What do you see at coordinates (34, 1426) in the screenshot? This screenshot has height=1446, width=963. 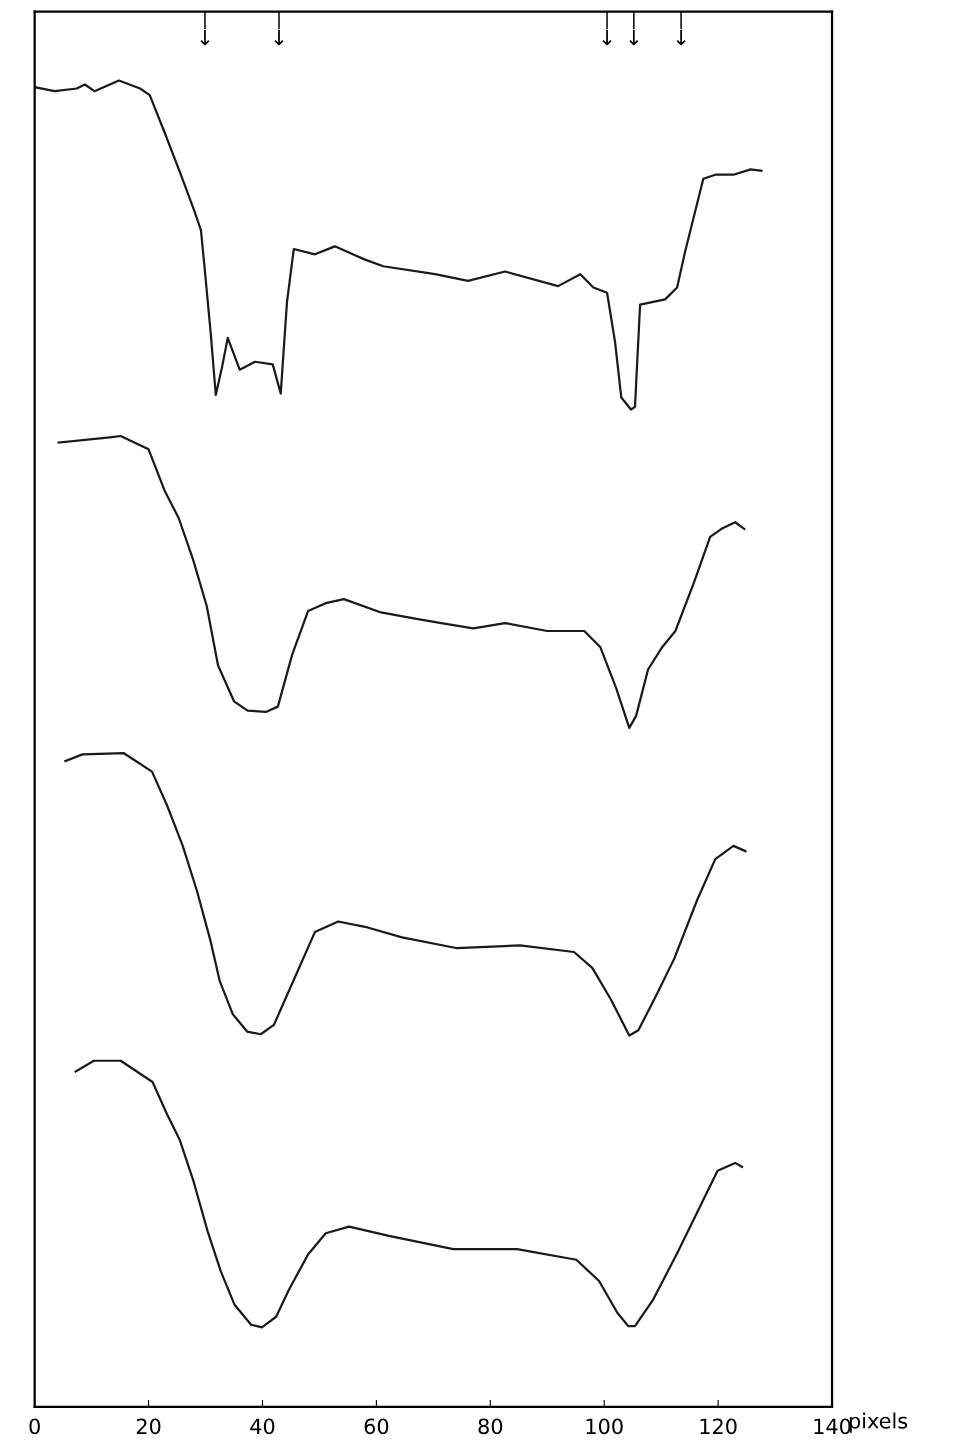 I see `x-tick-label: 0` at bounding box center [34, 1426].